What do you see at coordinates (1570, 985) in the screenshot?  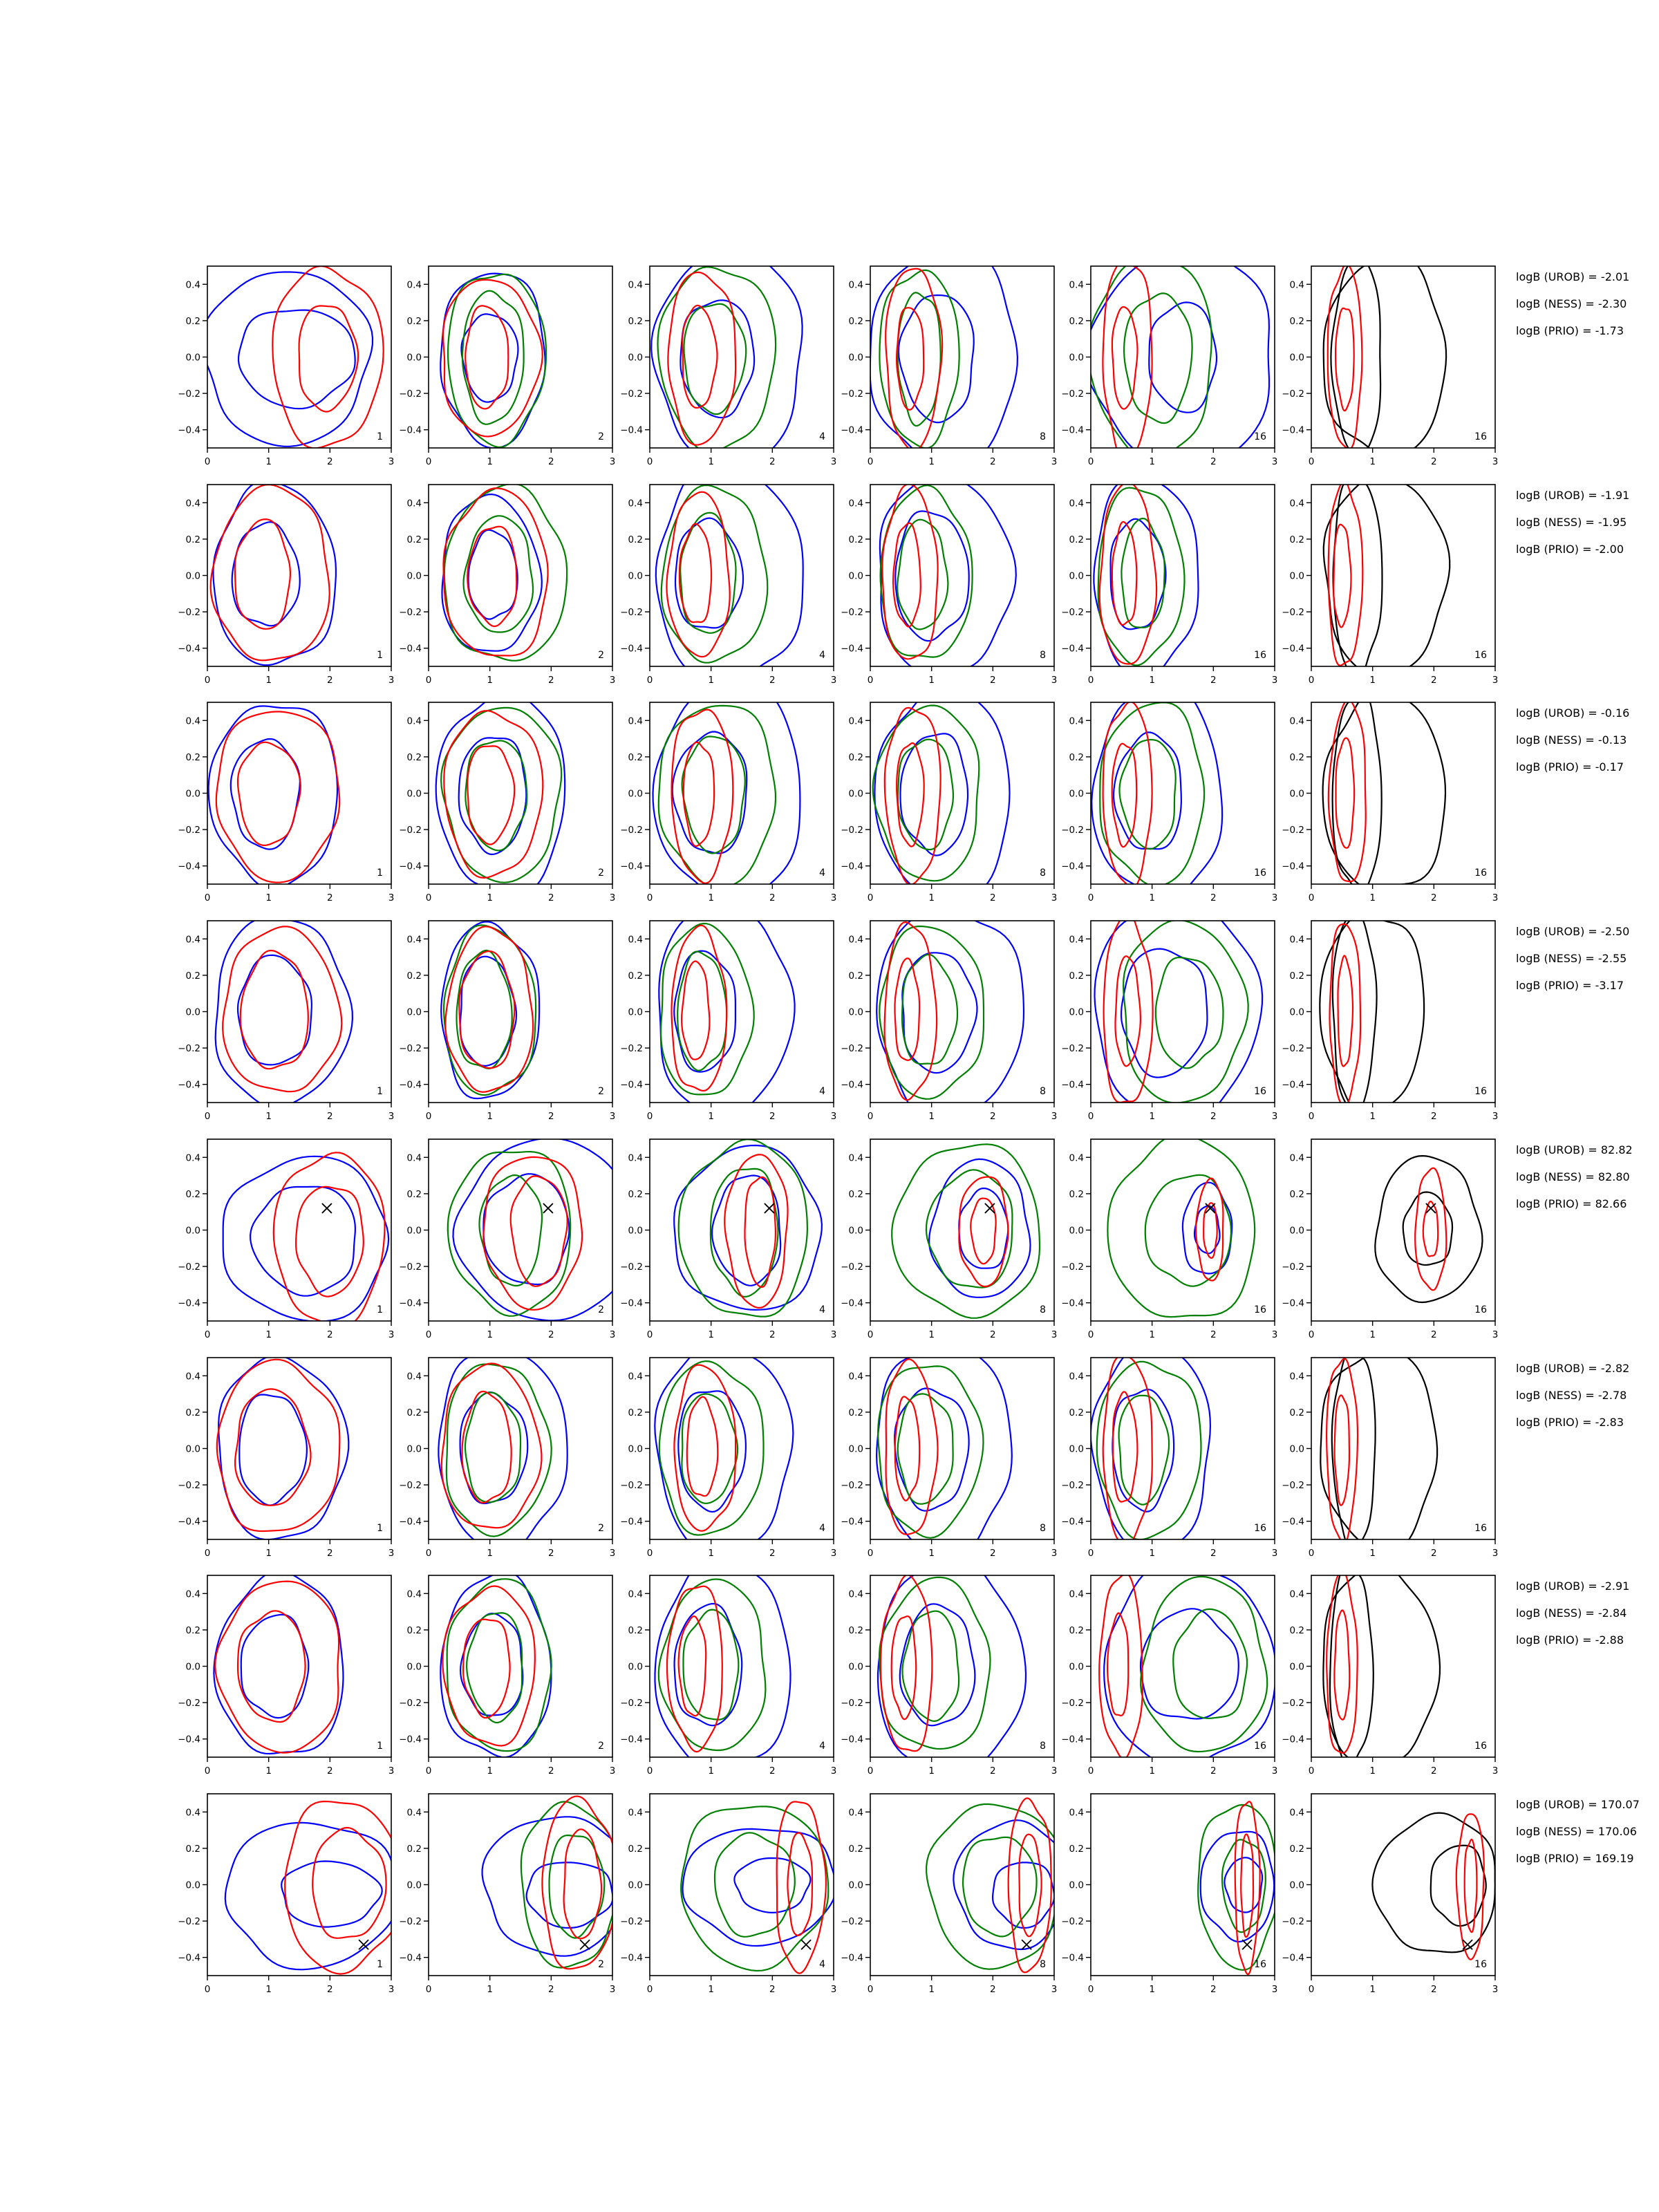 I see `log-bayes-factor-label: logB (PRIO) = -3.17` at bounding box center [1570, 985].